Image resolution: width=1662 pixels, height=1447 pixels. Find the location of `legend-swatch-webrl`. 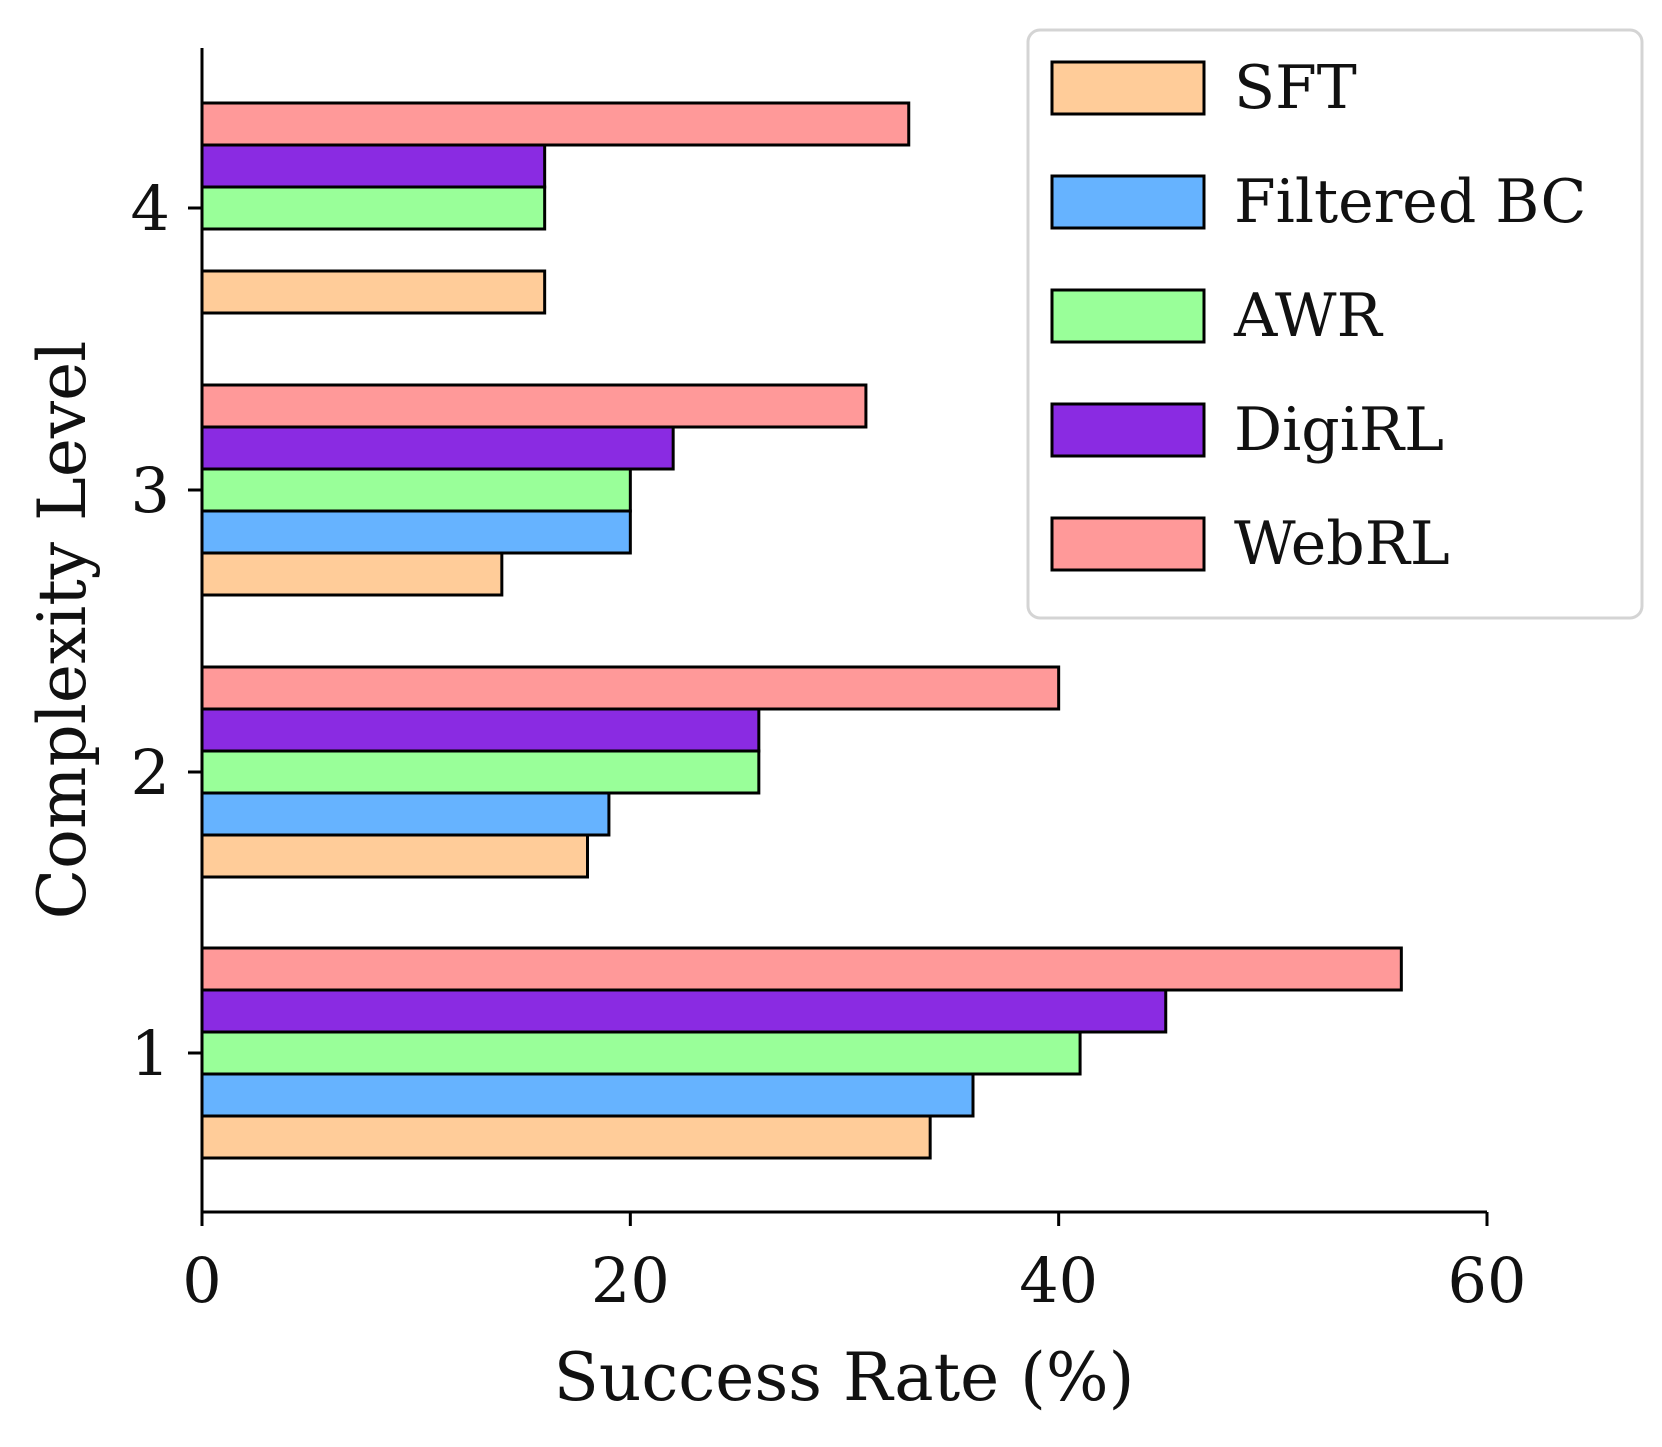

legend-swatch-webrl is located at coordinates (1128, 544).